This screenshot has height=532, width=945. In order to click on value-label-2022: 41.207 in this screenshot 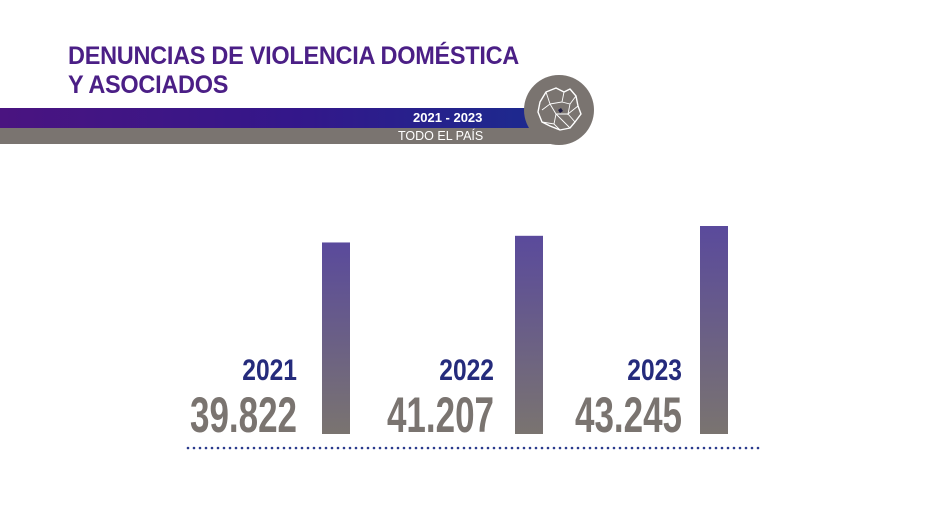, I will do `click(440, 416)`.